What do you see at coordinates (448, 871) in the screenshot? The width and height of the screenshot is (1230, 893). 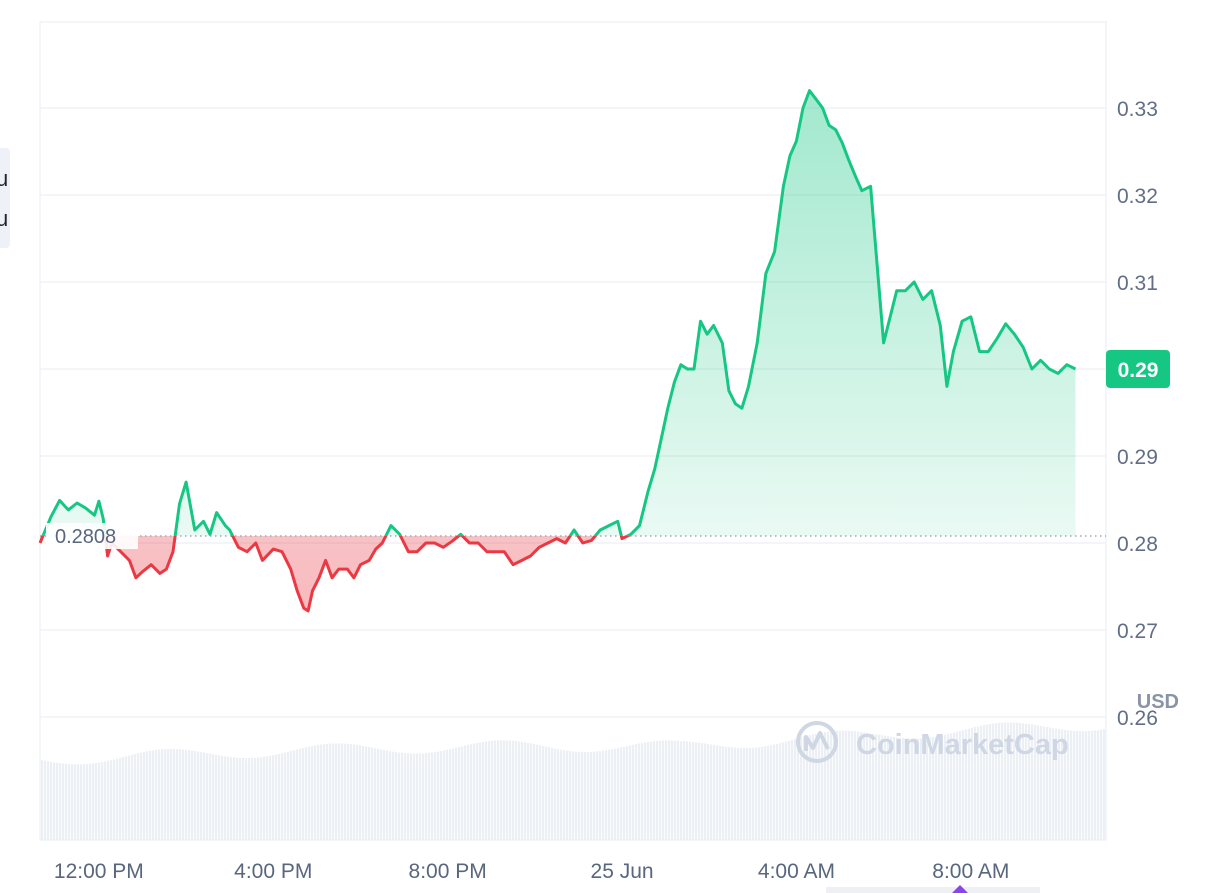 I see `x-tick-label: 8:00 PM` at bounding box center [448, 871].